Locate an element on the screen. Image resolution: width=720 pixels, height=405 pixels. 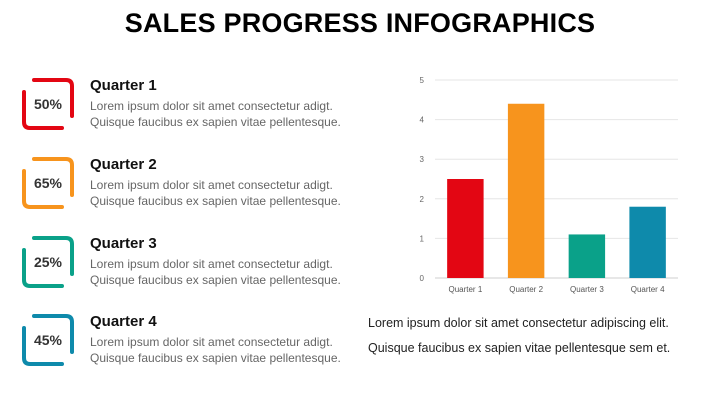
x-tick-label: Quarter 3 is located at coordinates (587, 289).